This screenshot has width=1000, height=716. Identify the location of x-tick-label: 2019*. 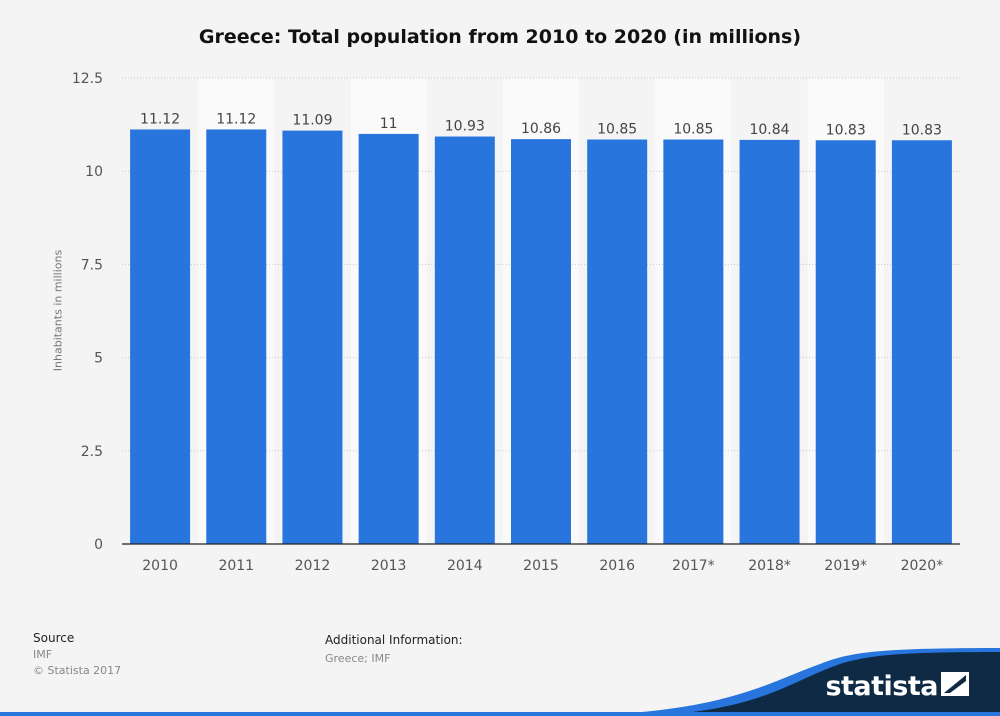
(845, 566).